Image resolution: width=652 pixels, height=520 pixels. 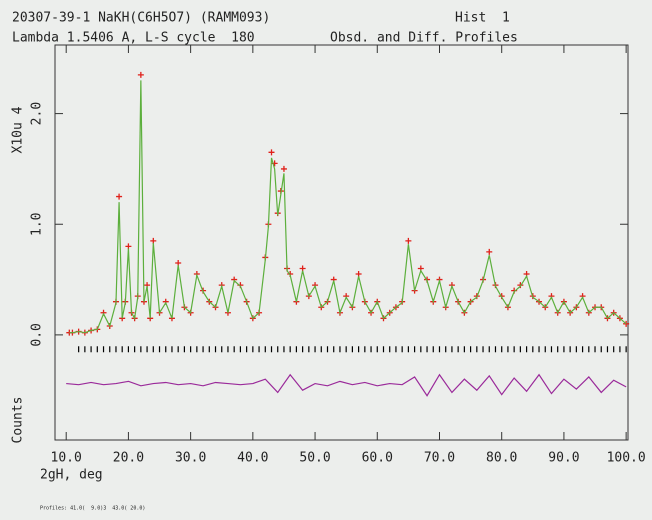 What do you see at coordinates (501, 458) in the screenshot?
I see `x-tick-label: 80.0` at bounding box center [501, 458].